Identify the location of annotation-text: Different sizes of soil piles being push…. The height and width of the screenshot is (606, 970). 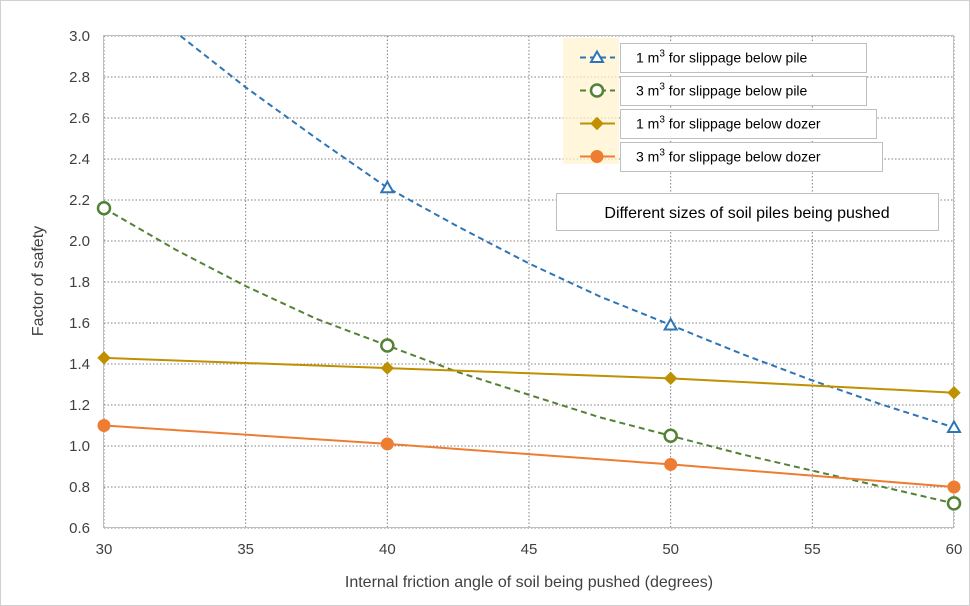
(746, 213).